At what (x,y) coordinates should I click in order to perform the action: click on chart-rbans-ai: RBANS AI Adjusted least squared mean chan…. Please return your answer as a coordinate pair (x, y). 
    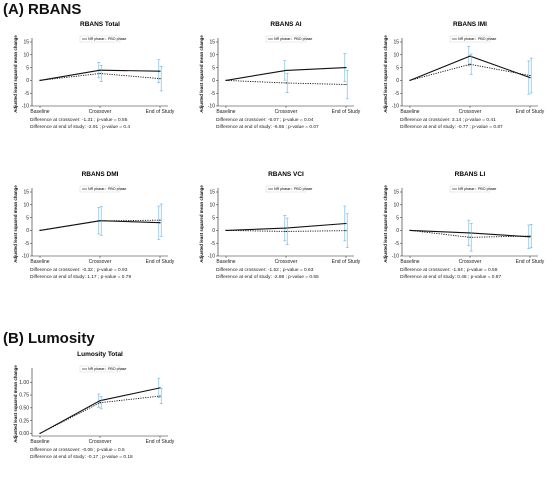
    Looking at the image, I should click on (280, 75).